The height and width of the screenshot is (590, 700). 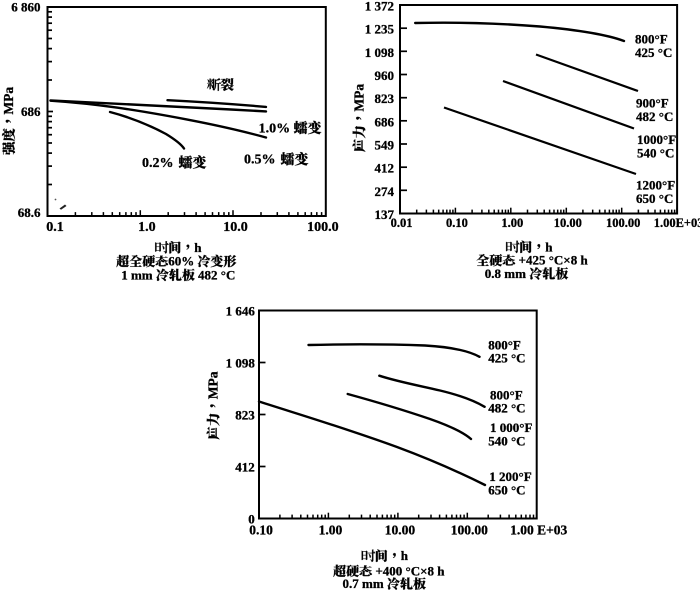 What do you see at coordinates (385, 191) in the screenshot?
I see `svg-text: 274` at bounding box center [385, 191].